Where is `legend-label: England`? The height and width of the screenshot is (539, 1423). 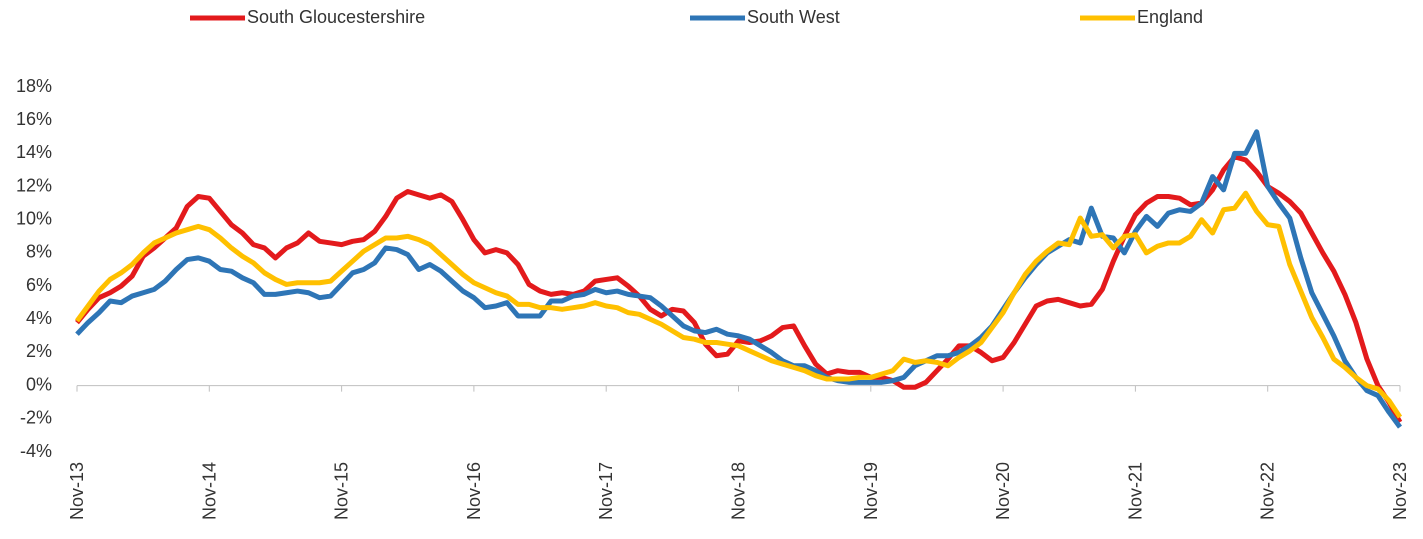
legend-label: England is located at coordinates (1170, 17).